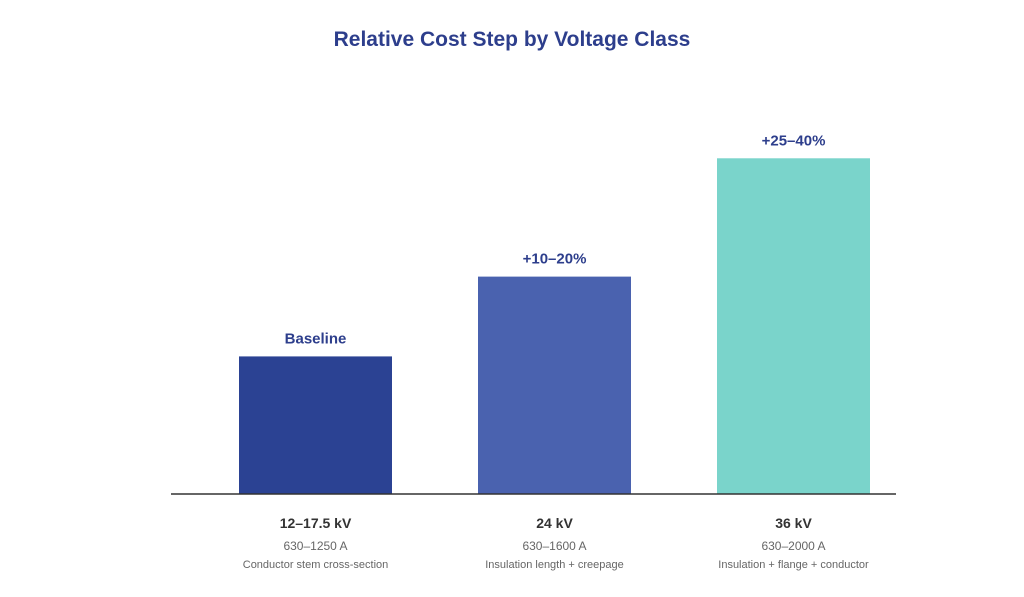  Describe the element at coordinates (554, 565) in the screenshot. I see `cost-driver-label: Insulation length + creepage` at that location.